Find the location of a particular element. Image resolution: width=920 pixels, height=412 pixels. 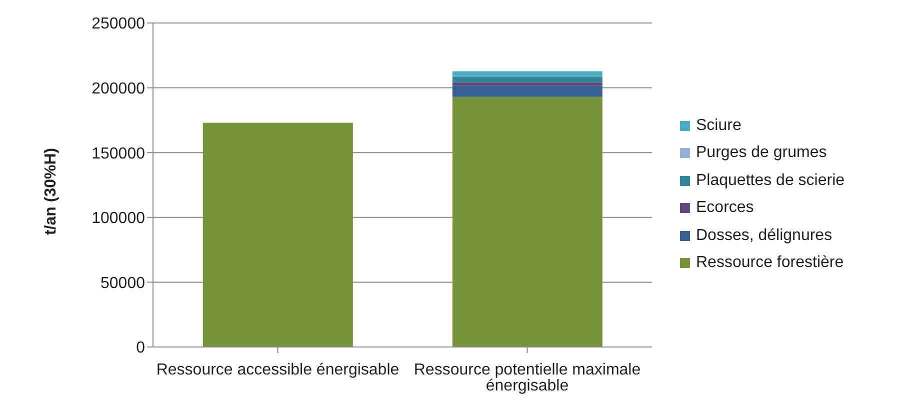

legend-label: Dosses, délignures is located at coordinates (764, 235).